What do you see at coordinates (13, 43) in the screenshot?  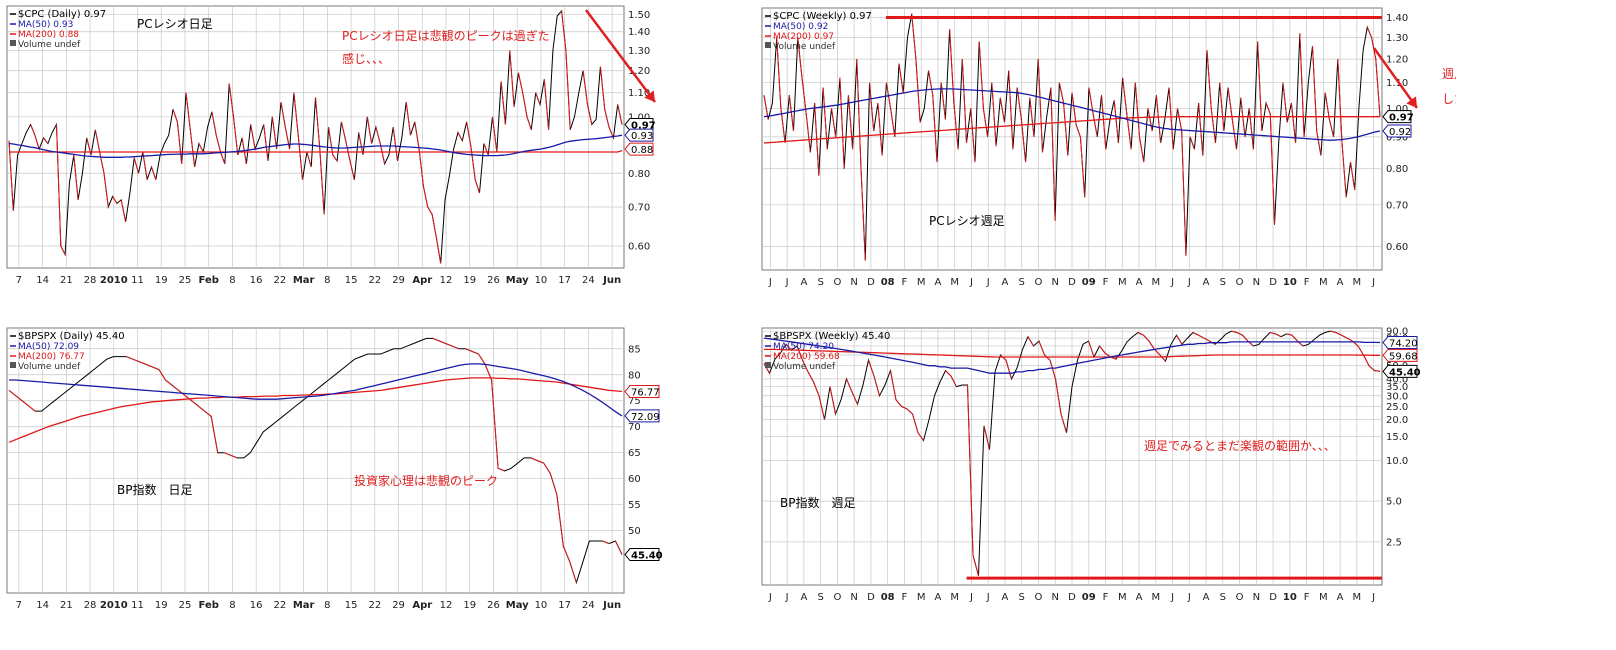 I see `volume-icon` at bounding box center [13, 43].